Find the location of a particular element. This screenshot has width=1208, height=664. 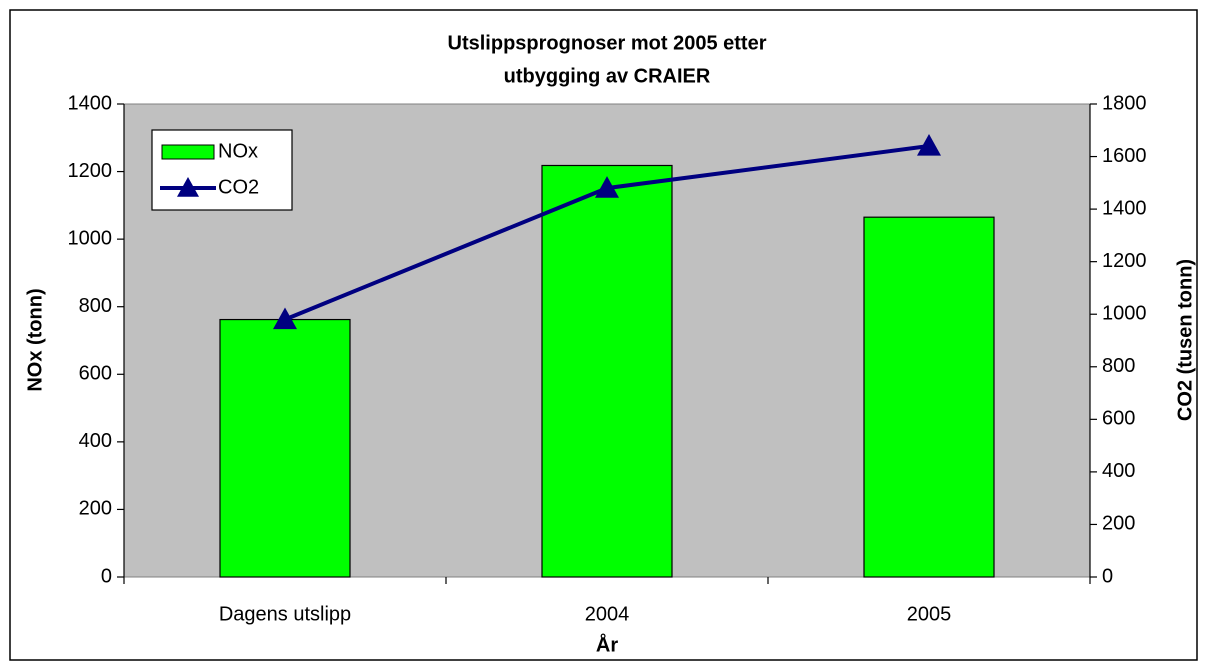

y2-tick-label: 400 is located at coordinates (1118, 471).